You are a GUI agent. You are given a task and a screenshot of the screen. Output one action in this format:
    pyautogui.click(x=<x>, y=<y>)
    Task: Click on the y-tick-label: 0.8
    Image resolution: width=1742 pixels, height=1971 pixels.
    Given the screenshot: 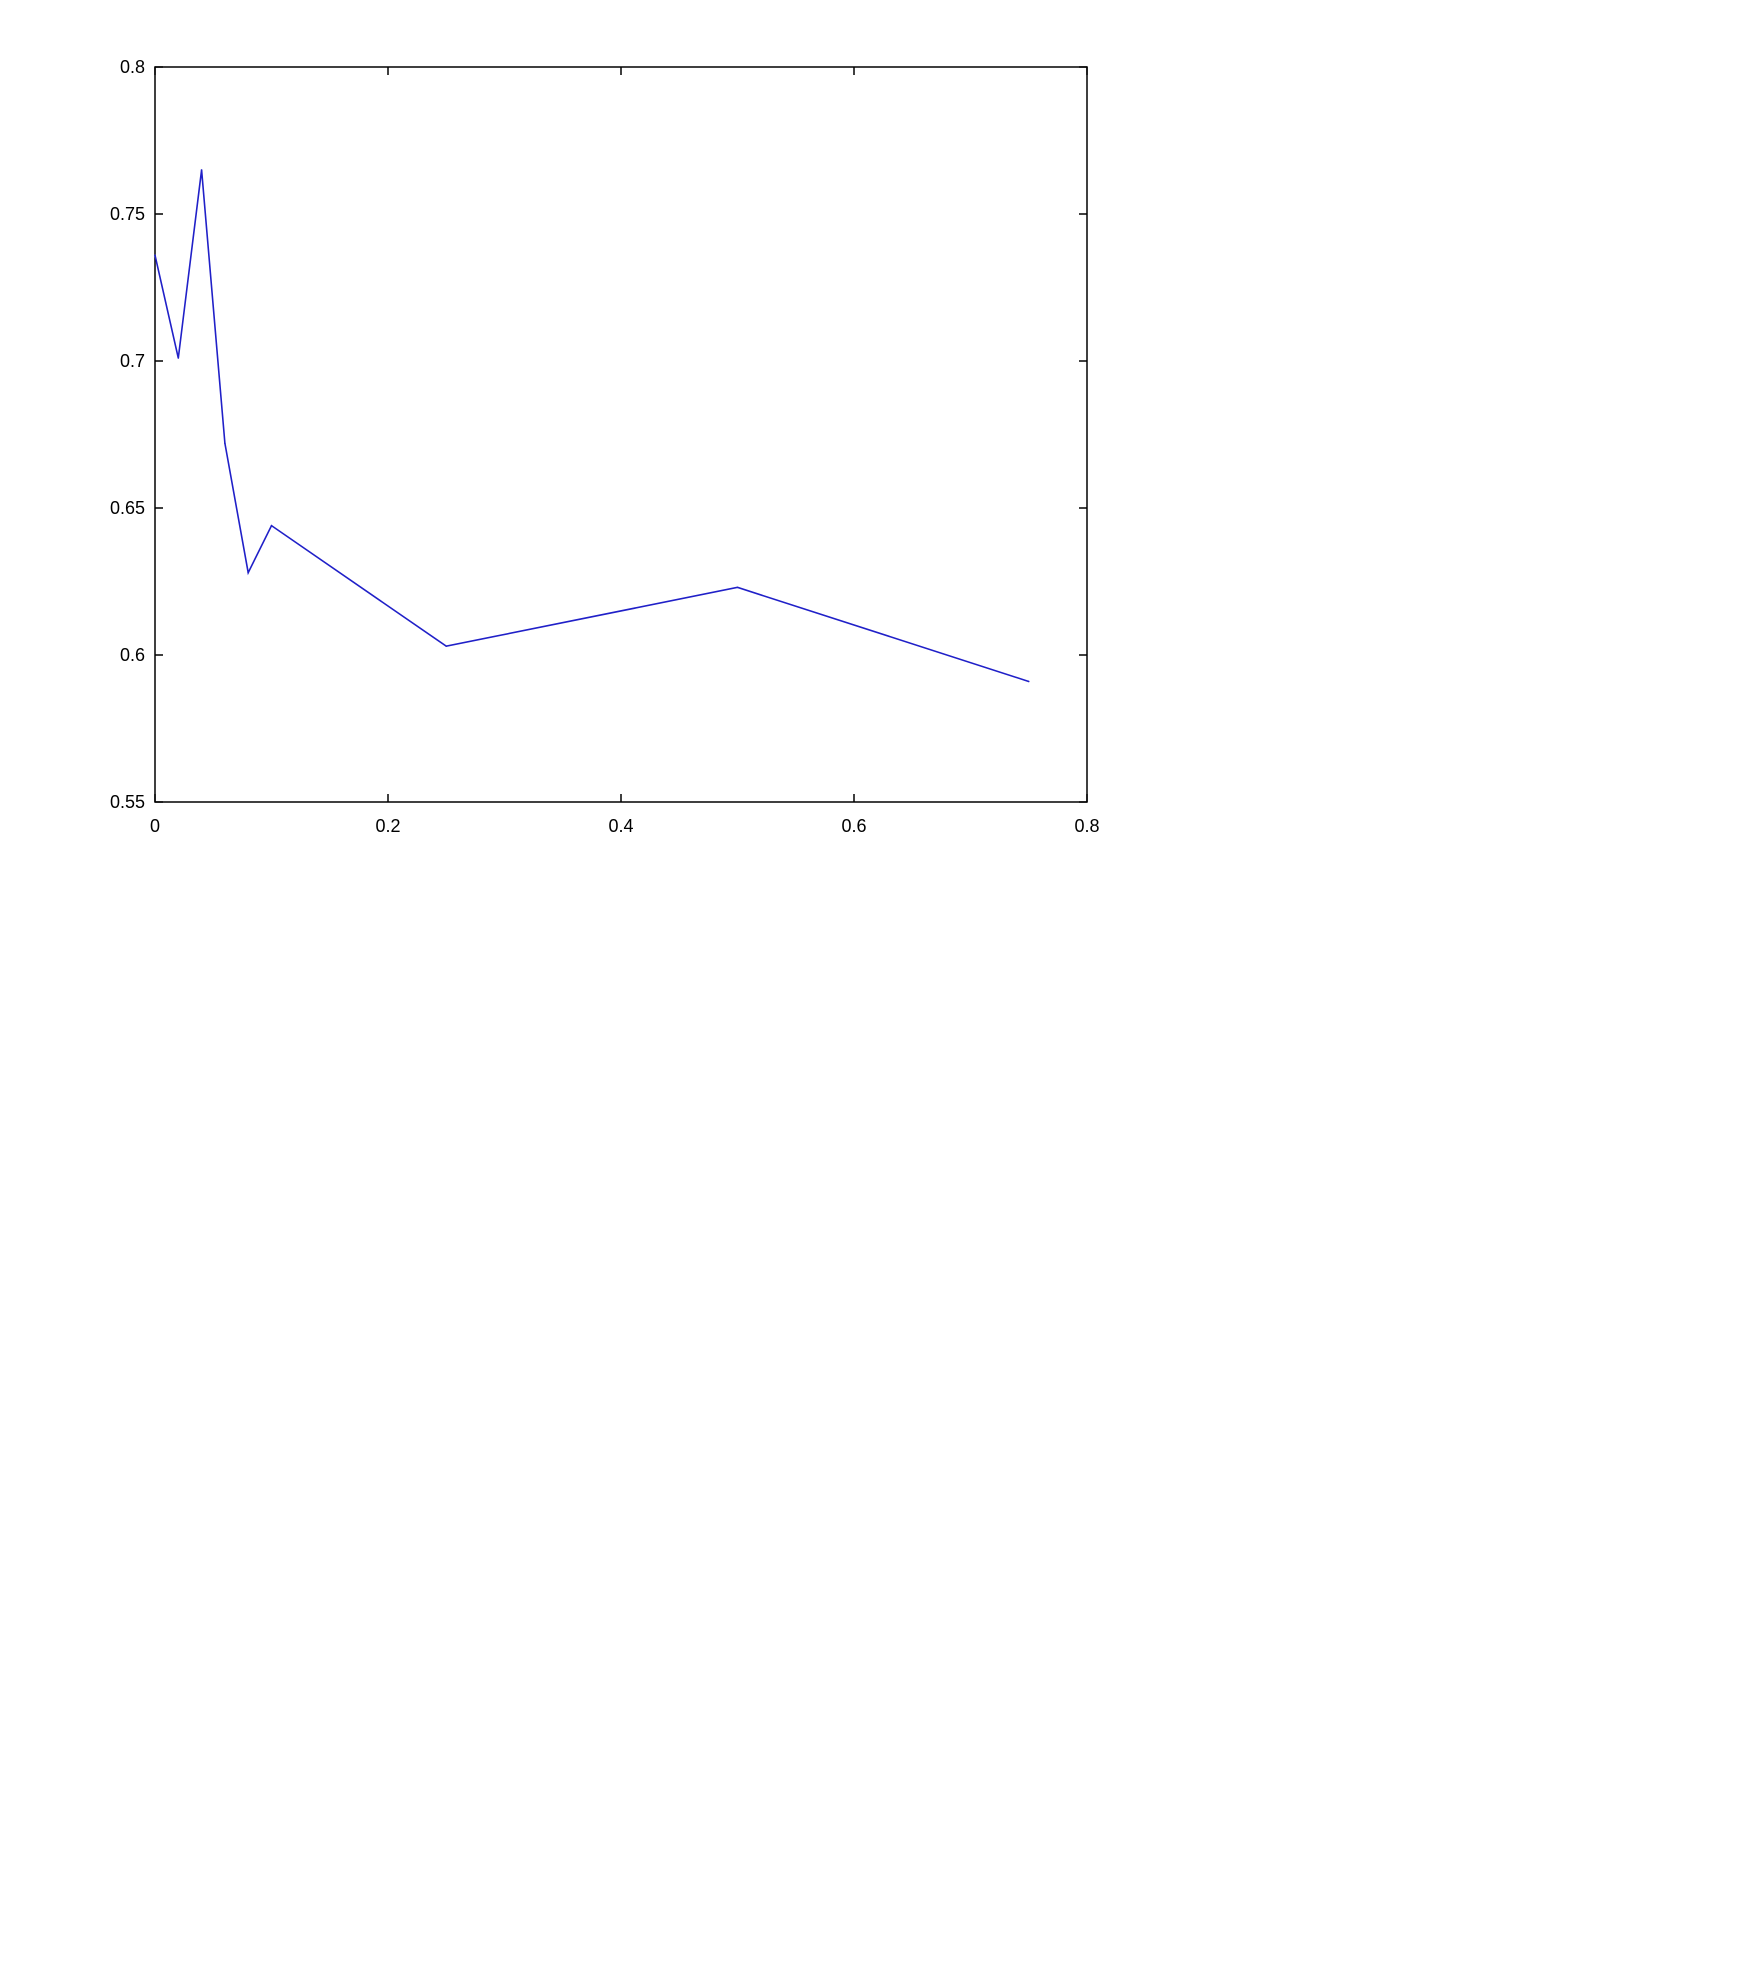 What is the action you would take?
    pyautogui.click(x=132, y=67)
    